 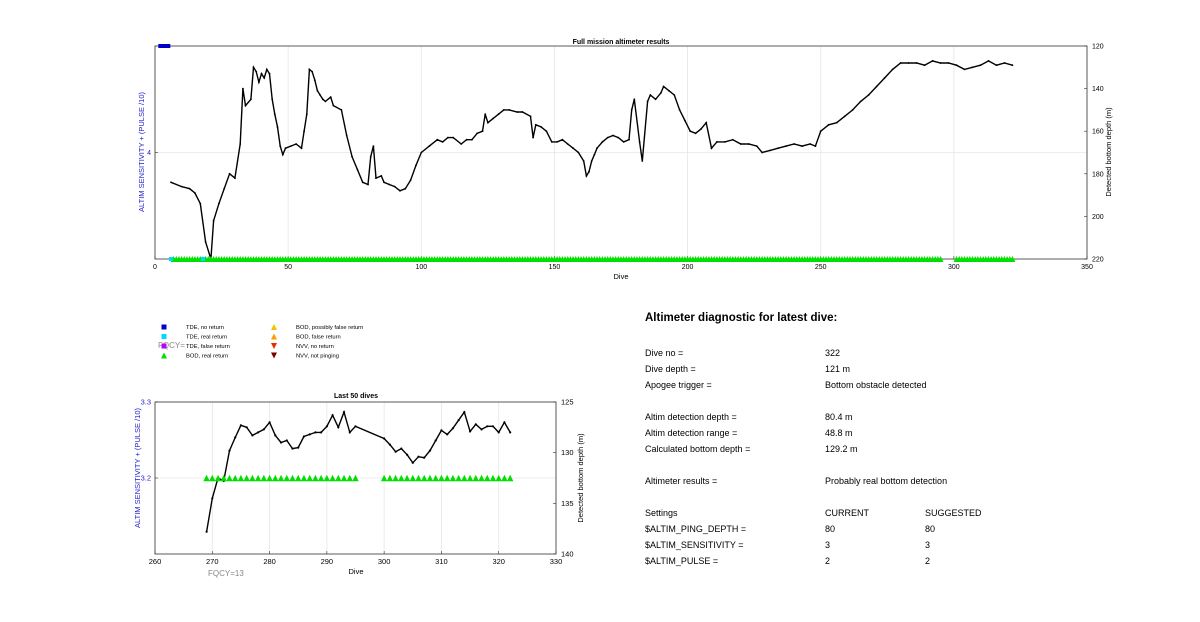 What do you see at coordinates (288, 267) in the screenshot?
I see `chart1-xtick-label: 50` at bounding box center [288, 267].